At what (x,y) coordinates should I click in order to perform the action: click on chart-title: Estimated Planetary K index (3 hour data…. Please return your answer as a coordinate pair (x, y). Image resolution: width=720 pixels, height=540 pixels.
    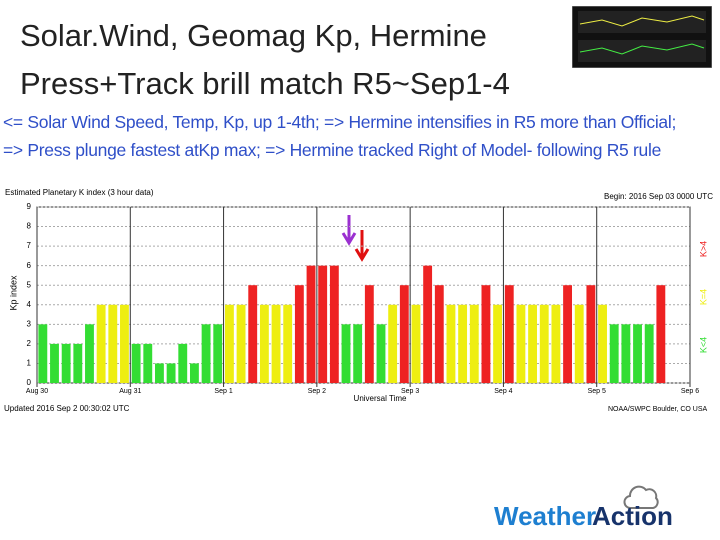
    Looking at the image, I should click on (79, 192).